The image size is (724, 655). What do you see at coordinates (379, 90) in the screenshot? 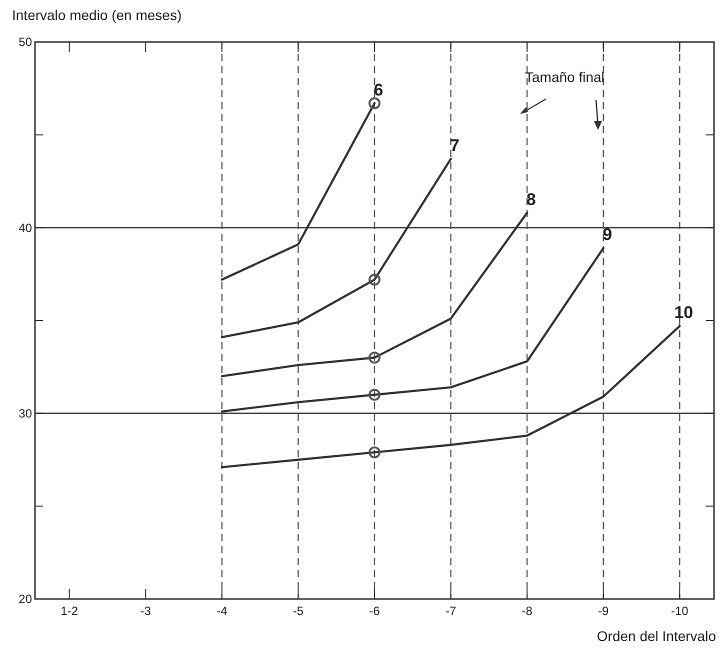
I see `series-label: 6` at bounding box center [379, 90].